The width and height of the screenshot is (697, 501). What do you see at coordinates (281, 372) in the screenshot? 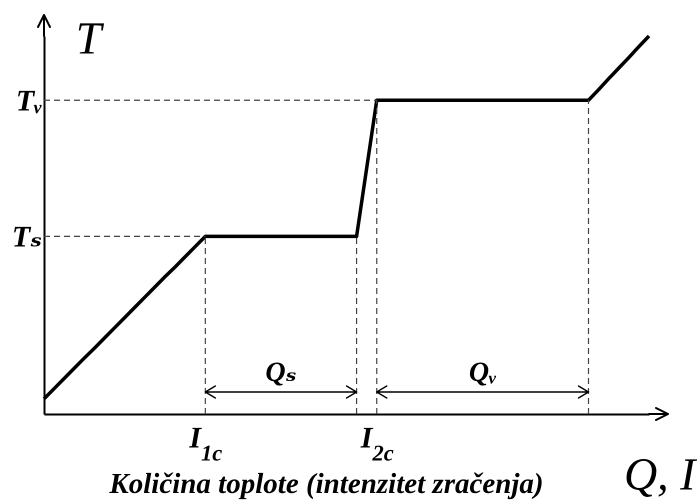
I see `annotation: Qₛ` at bounding box center [281, 372].